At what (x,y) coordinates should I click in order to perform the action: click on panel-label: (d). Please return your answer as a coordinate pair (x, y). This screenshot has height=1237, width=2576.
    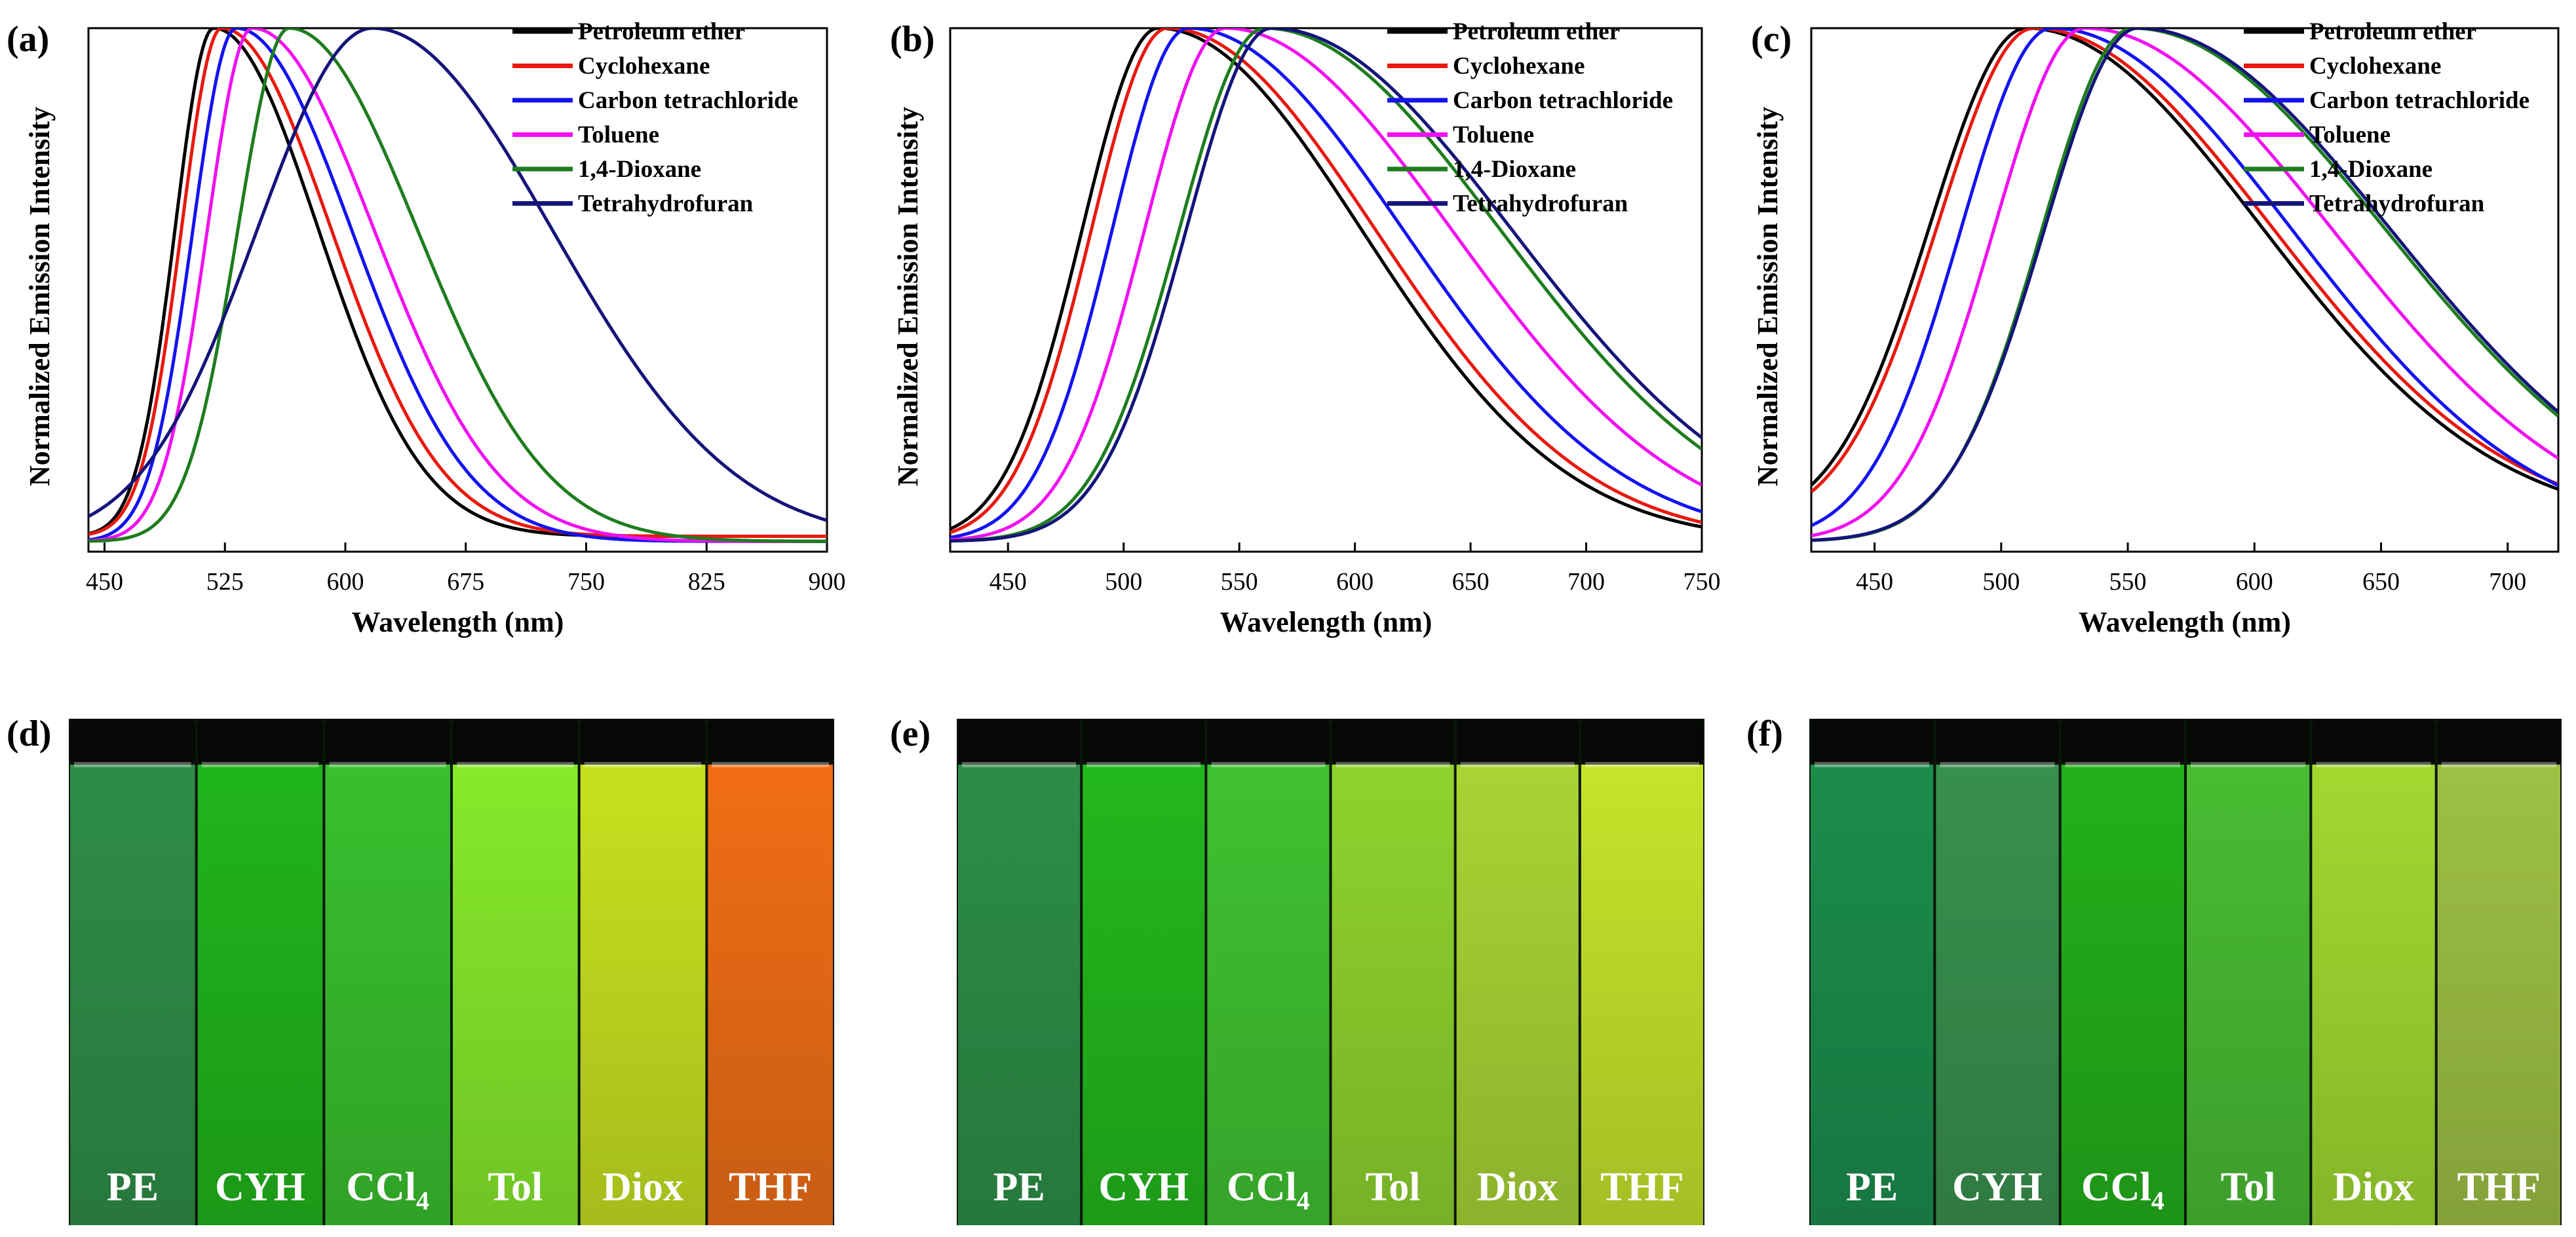
    Looking at the image, I should click on (29, 734).